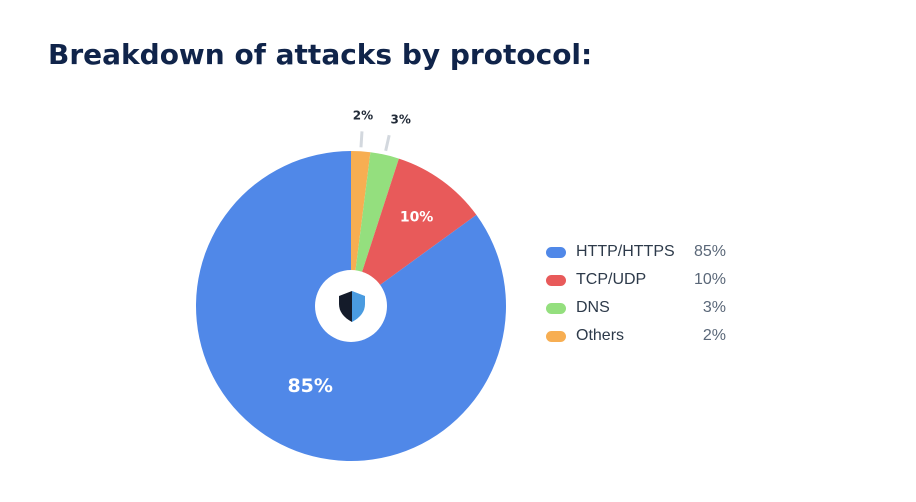 This screenshot has height=502, width=916. I want to click on legend-label: DNS, so click(593, 307).